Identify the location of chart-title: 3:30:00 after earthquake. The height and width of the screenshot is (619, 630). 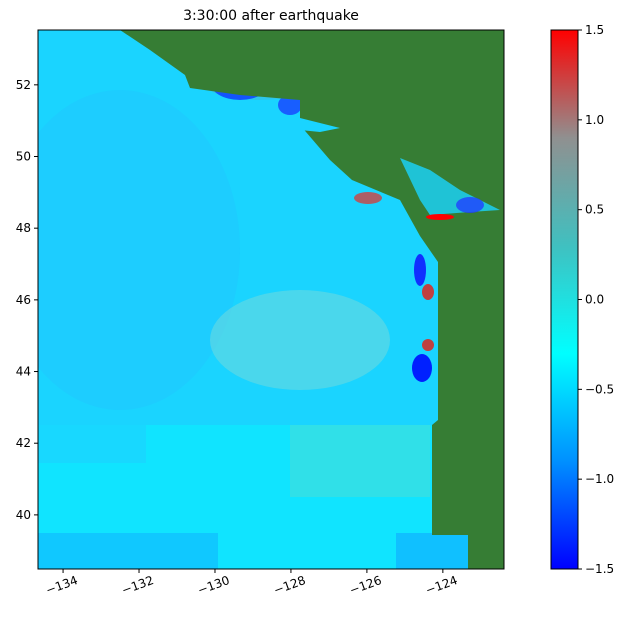
(271, 16).